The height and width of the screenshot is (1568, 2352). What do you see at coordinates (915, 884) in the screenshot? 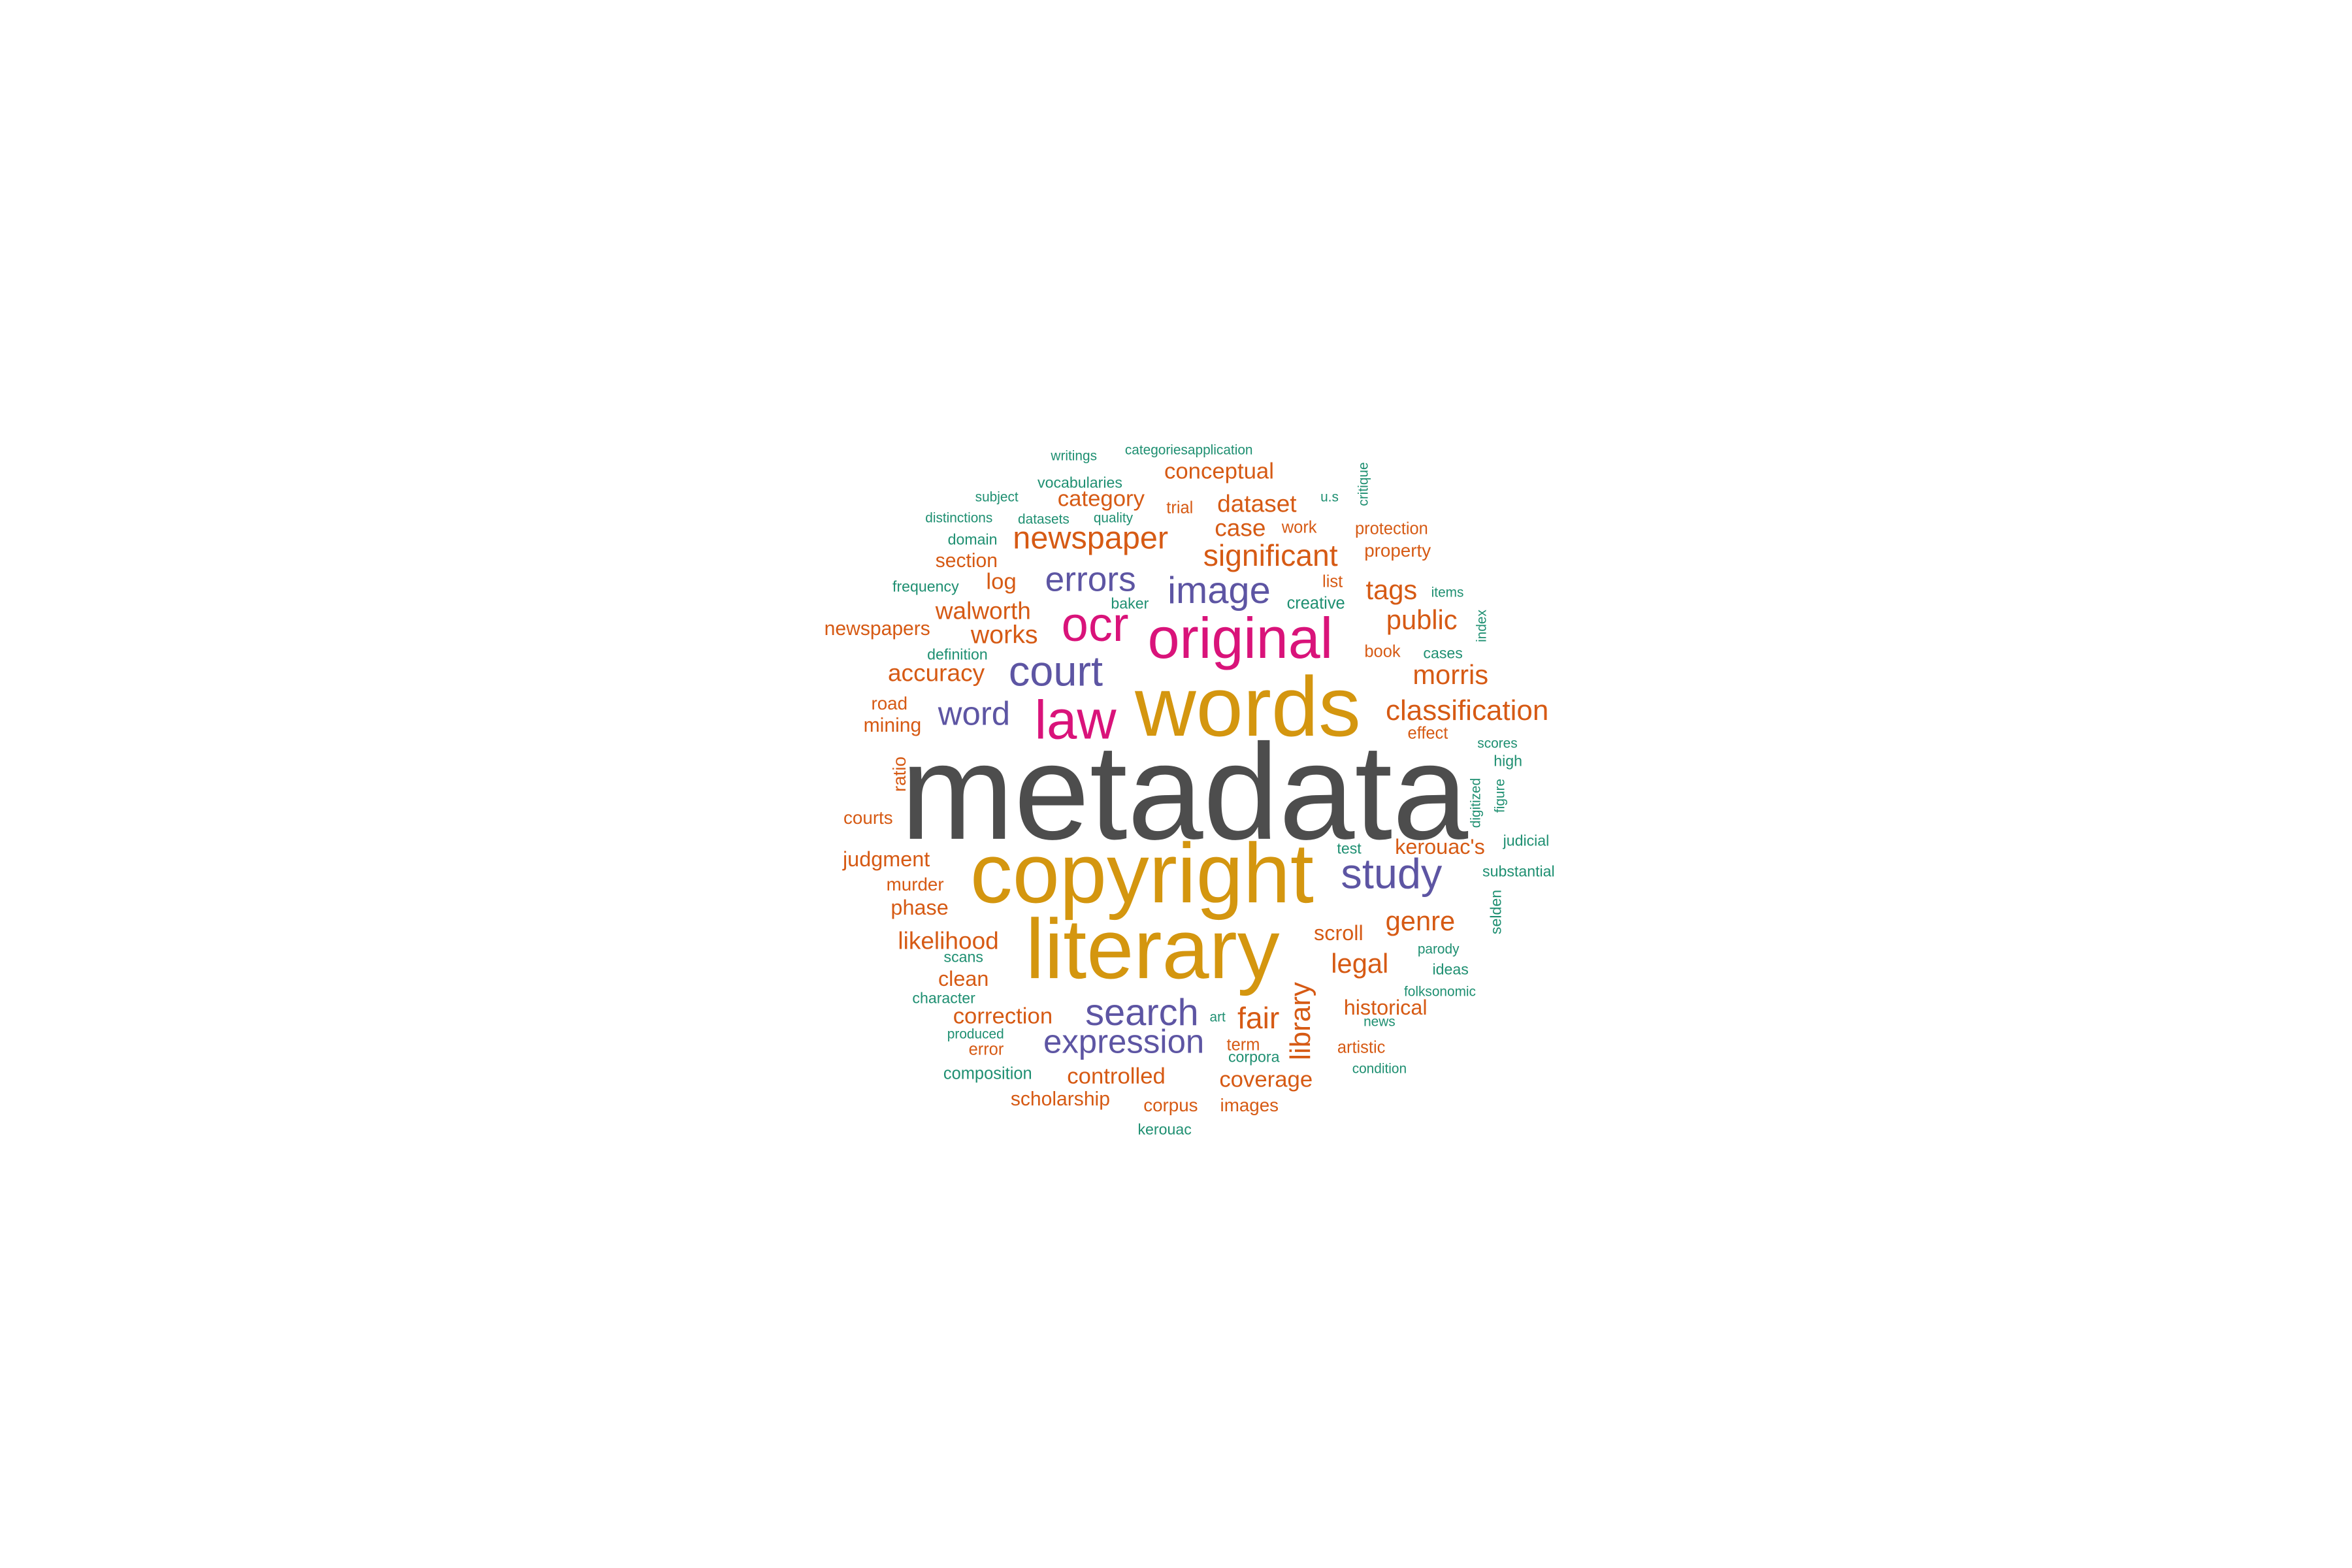
I see `cloud-word: murder` at bounding box center [915, 884].